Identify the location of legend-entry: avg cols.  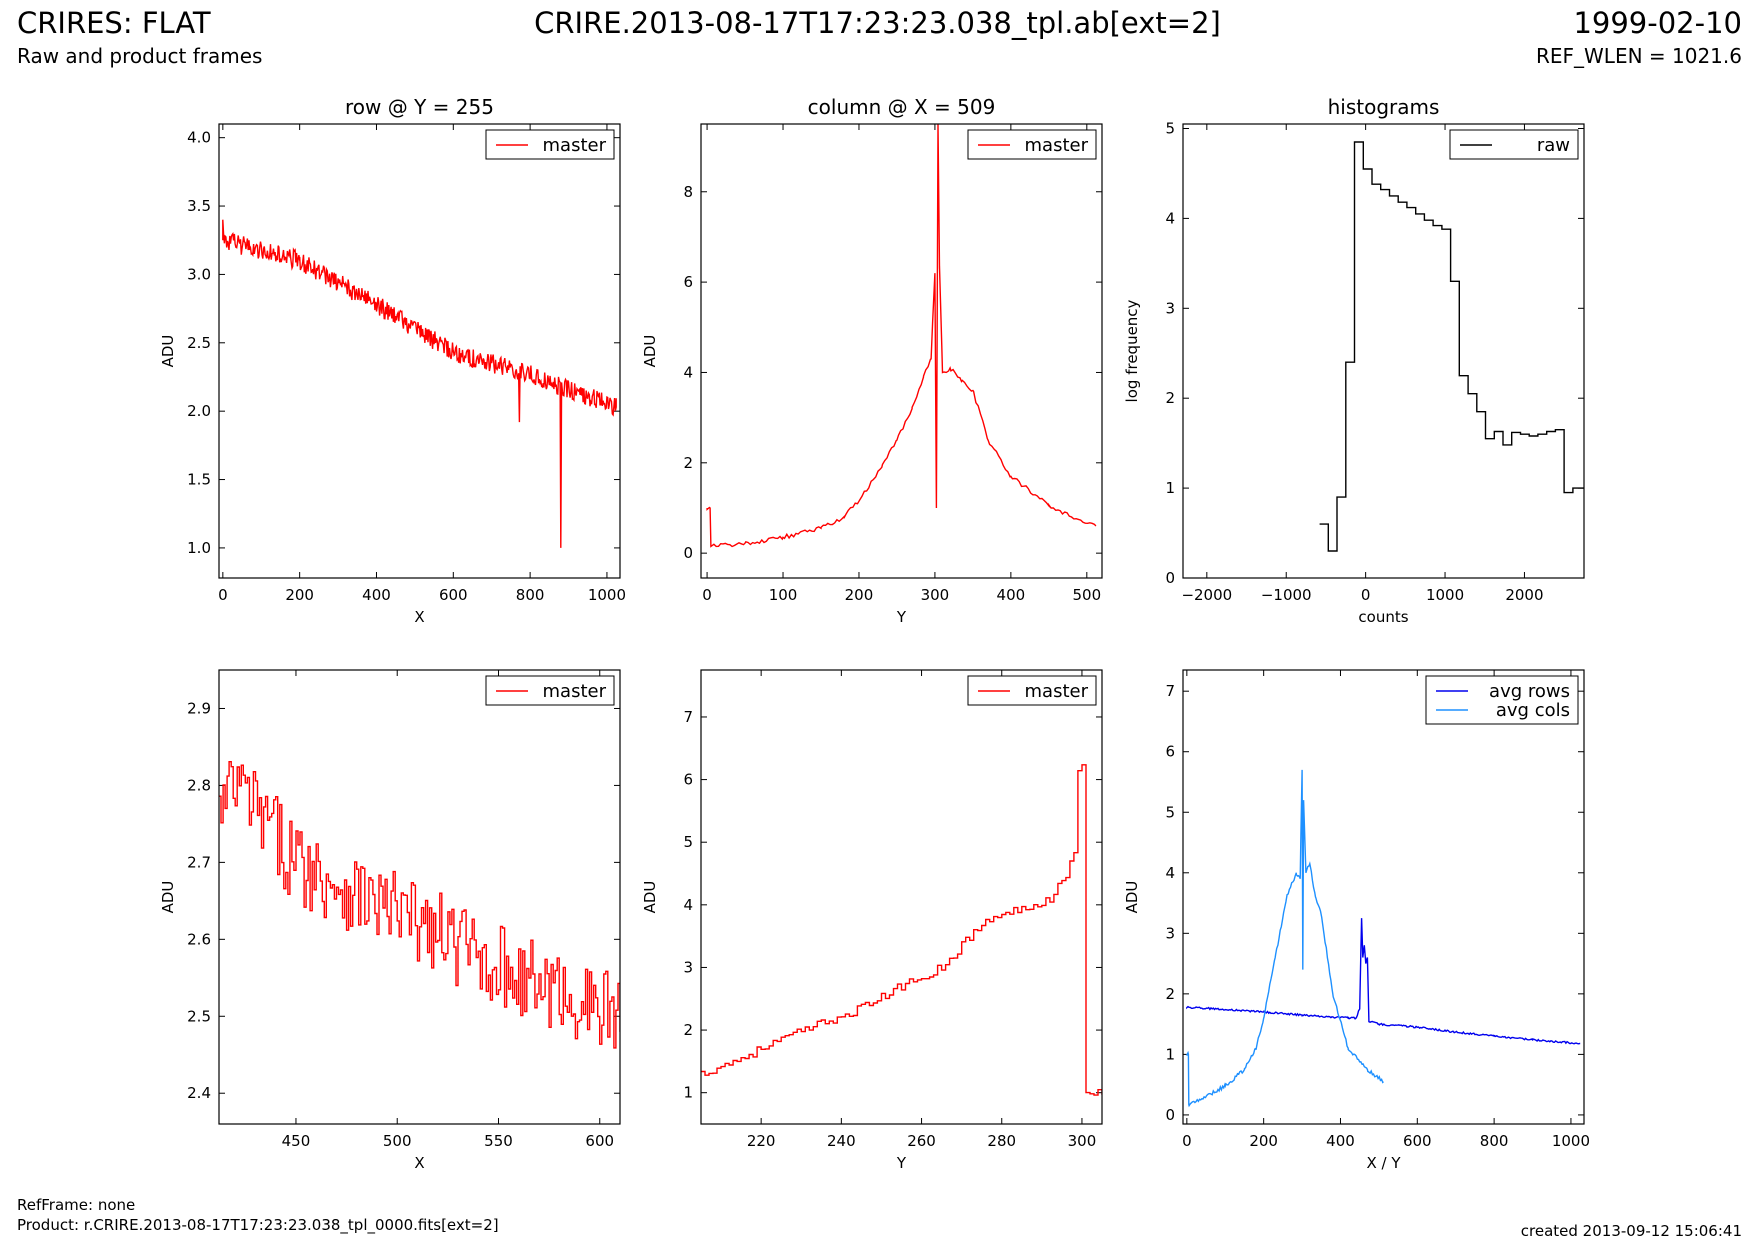
(1533, 710).